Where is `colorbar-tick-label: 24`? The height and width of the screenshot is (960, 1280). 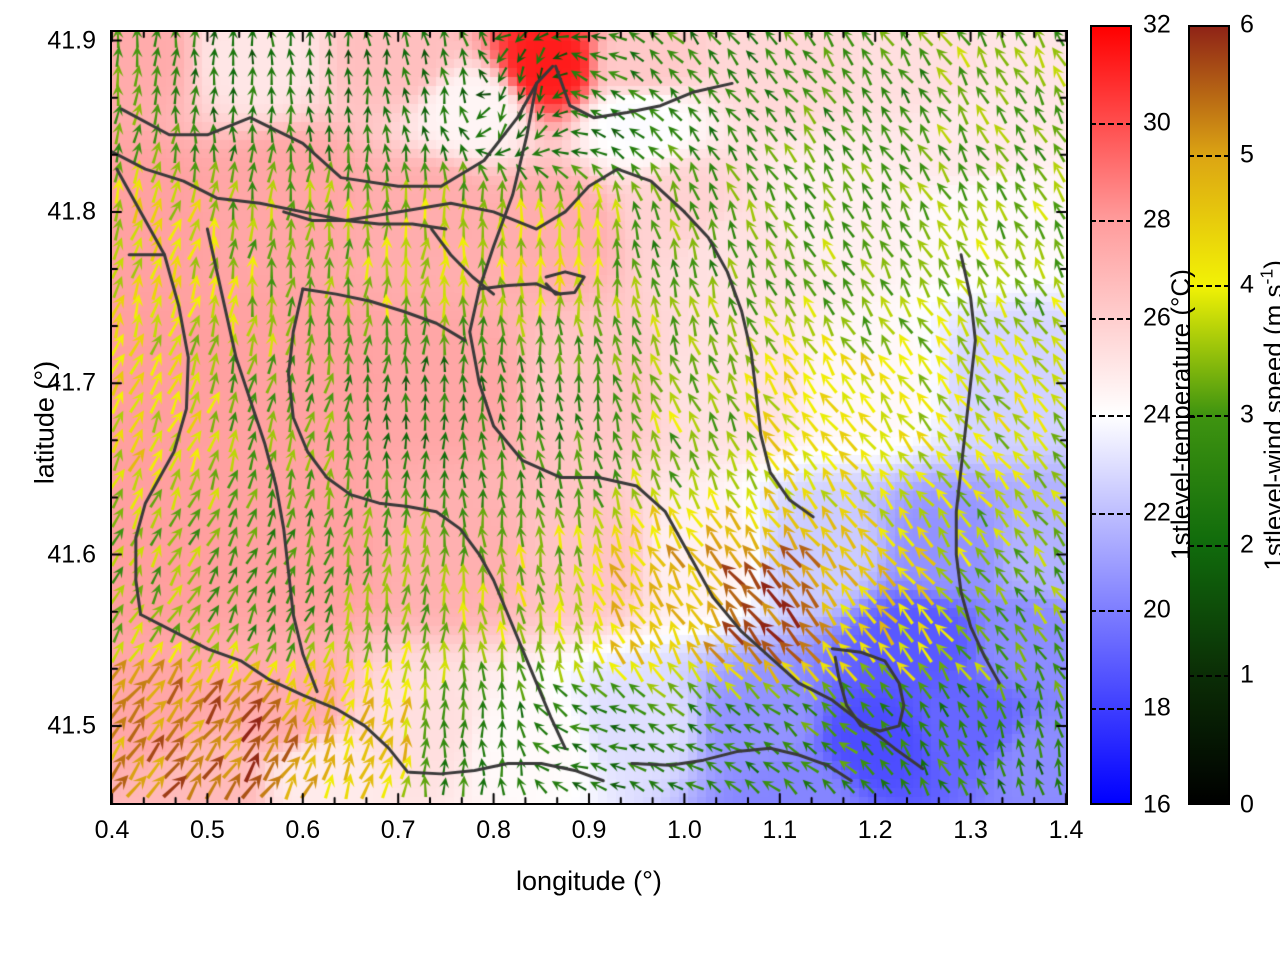 colorbar-tick-label: 24 is located at coordinates (1157, 414).